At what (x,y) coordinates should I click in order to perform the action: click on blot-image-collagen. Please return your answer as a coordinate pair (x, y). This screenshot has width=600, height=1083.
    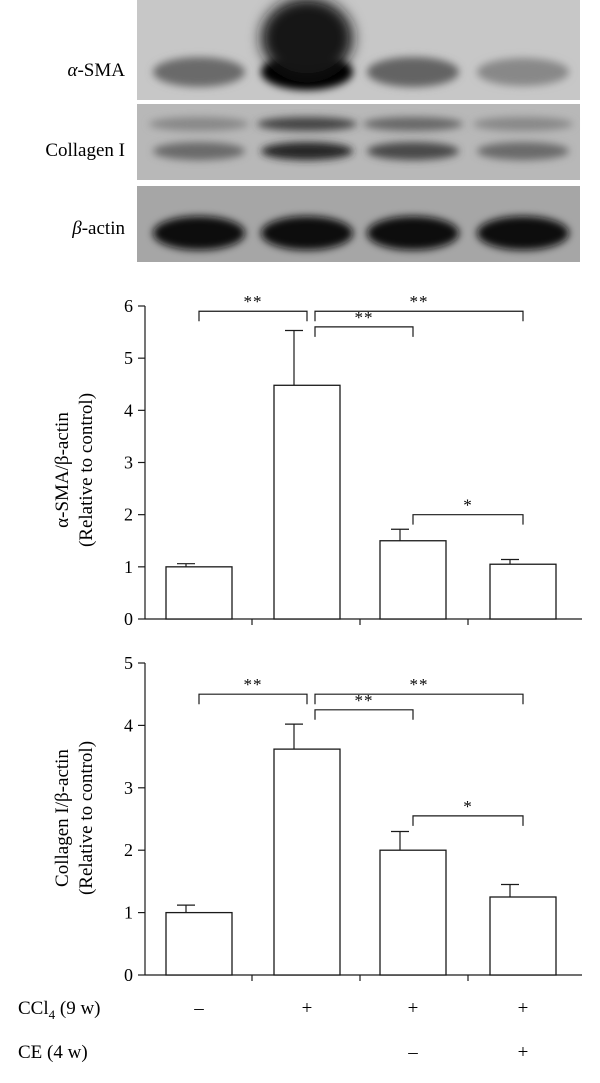
    Looking at the image, I should click on (358, 142).